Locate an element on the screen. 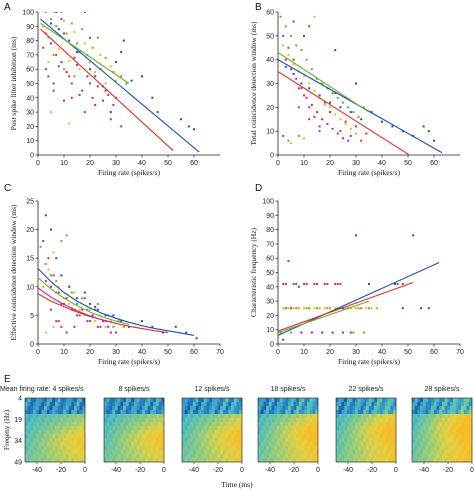  x-tick-label: 70 is located at coordinates (460, 352).